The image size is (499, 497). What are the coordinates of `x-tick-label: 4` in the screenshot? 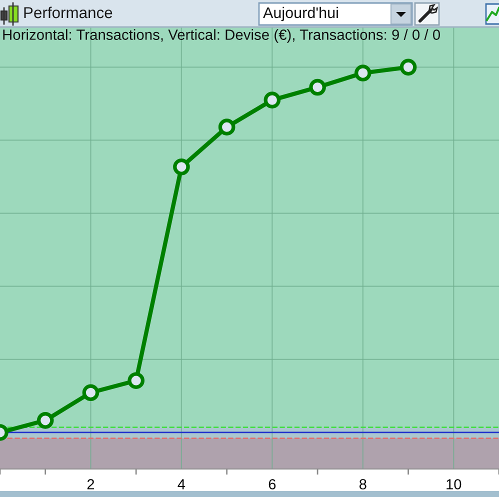 It's located at (182, 484).